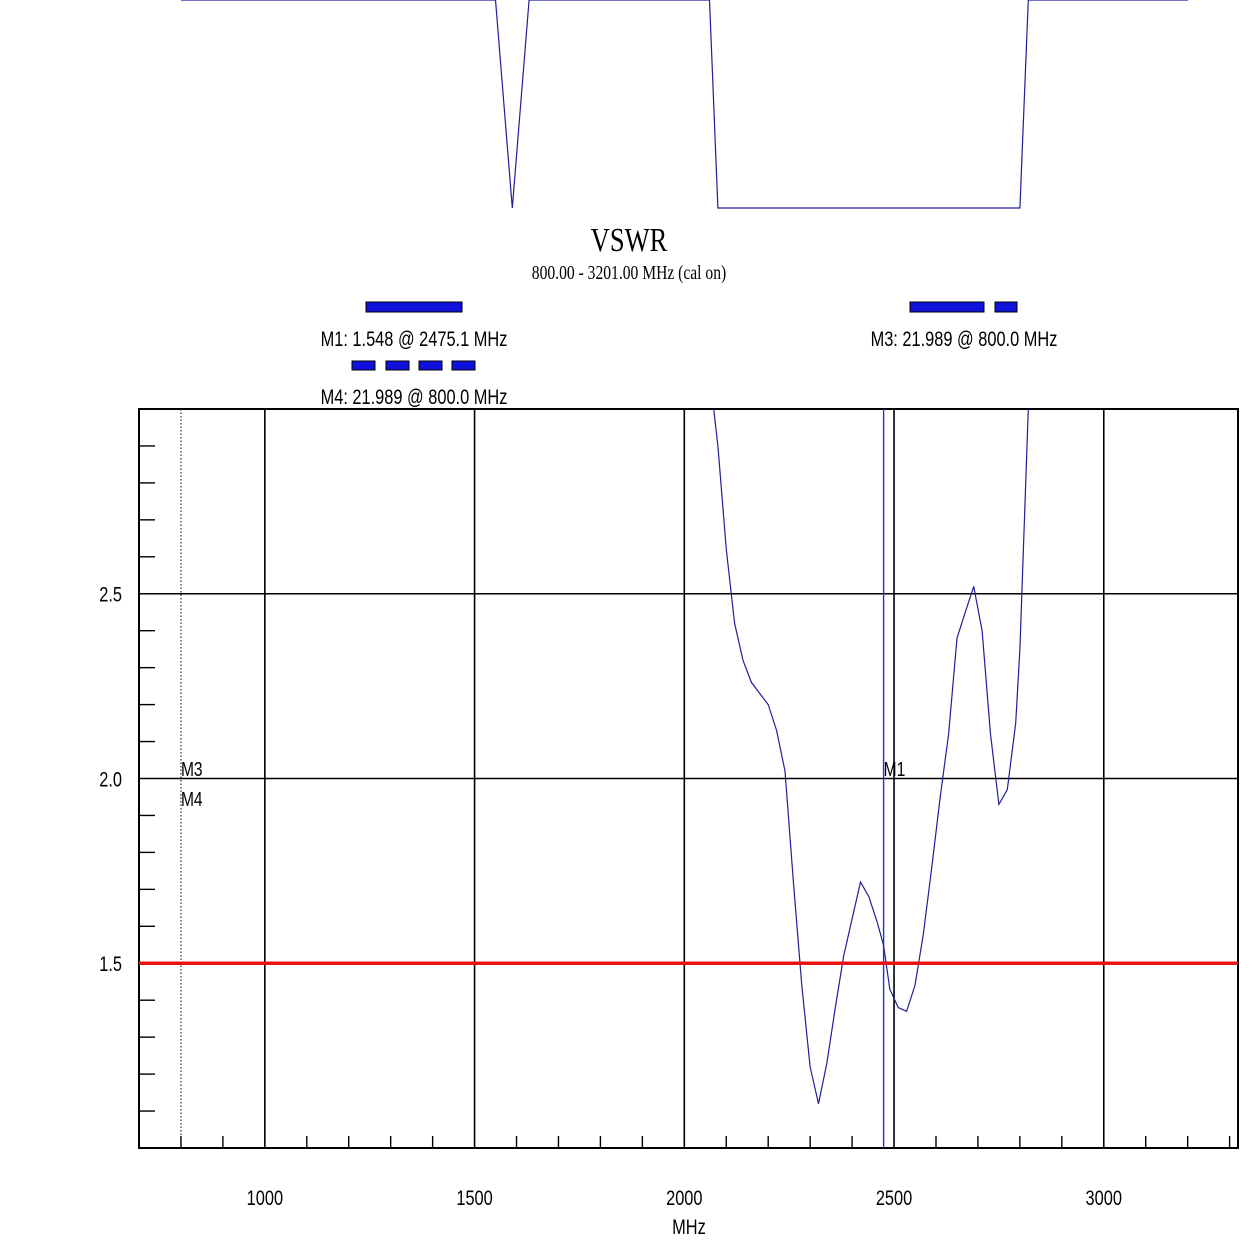 Image resolution: width=1259 pixels, height=1259 pixels. Describe the element at coordinates (192, 769) in the screenshot. I see `marker-m3-label: M3` at that location.